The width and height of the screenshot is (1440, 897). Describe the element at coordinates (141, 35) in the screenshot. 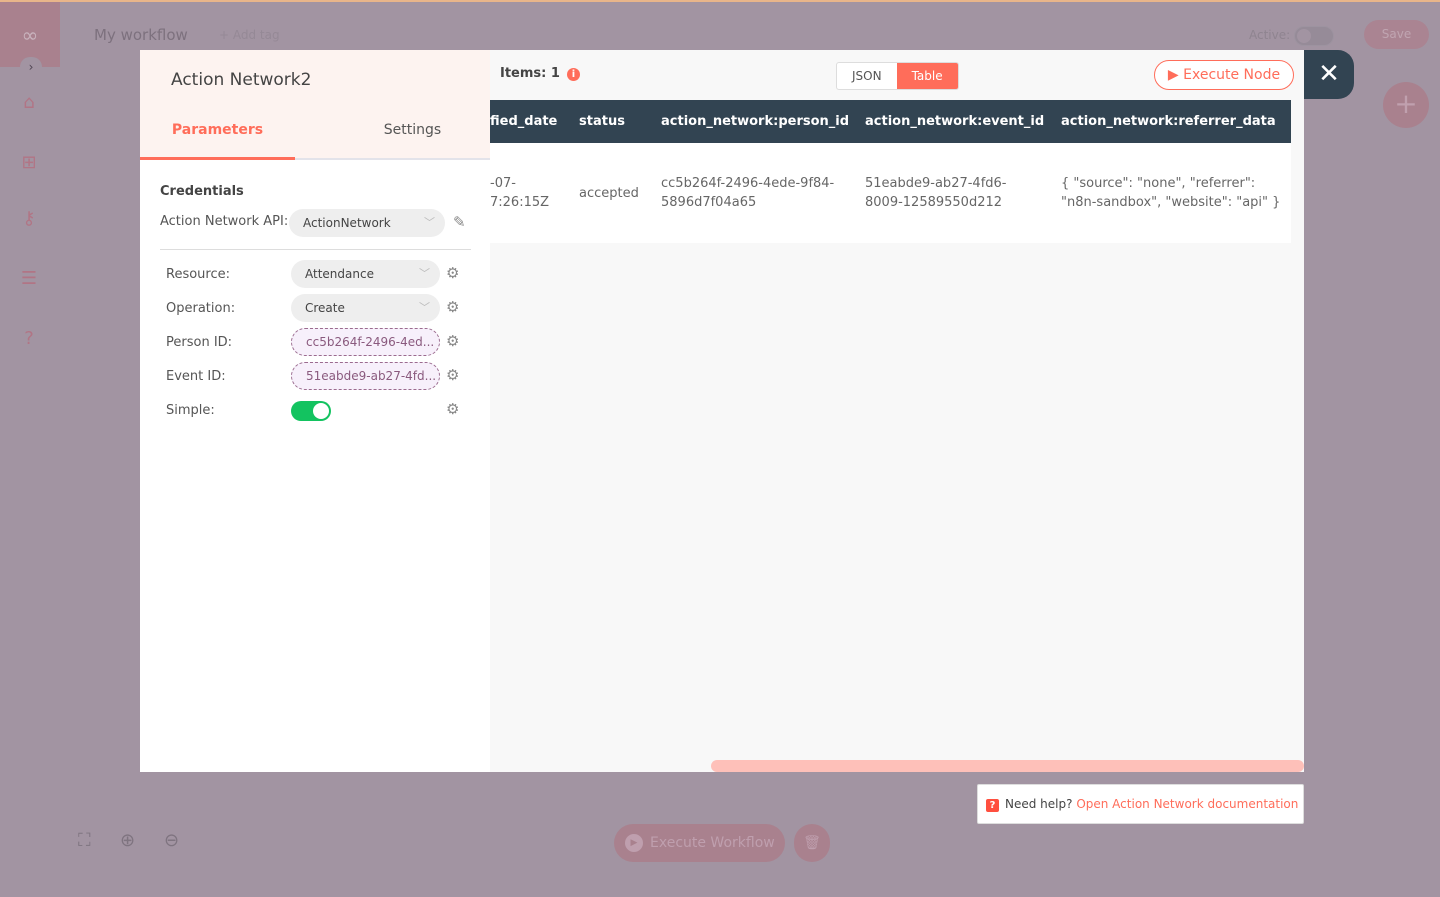

I see `workflow-title: My workflow` at that location.